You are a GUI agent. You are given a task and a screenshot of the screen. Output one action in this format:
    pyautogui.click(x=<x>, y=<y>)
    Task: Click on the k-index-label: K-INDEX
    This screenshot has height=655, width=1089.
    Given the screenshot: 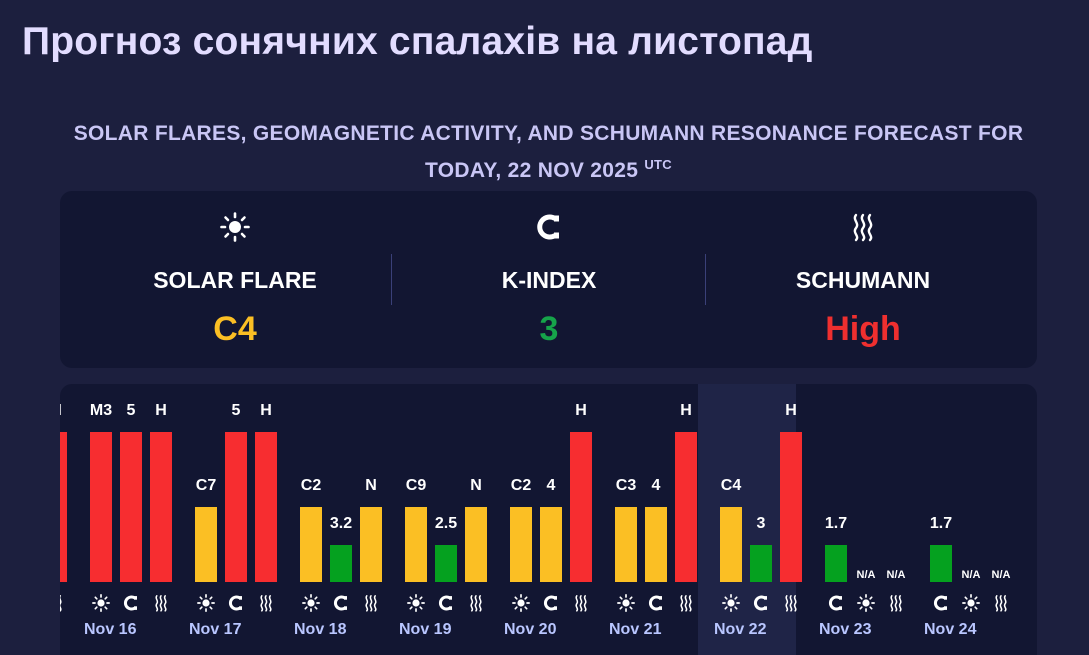 What is the action you would take?
    pyautogui.click(x=549, y=280)
    